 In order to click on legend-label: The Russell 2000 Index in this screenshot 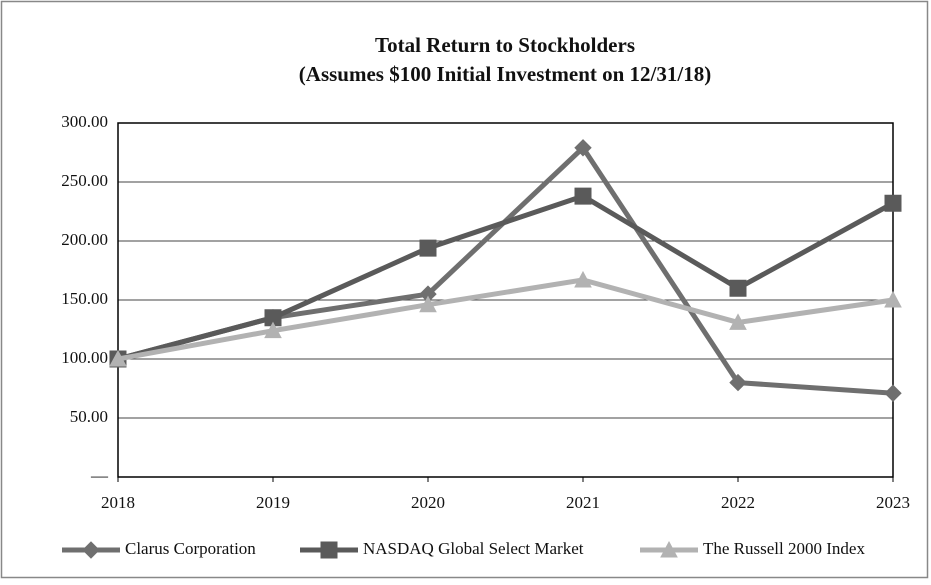, I will do `click(784, 548)`.